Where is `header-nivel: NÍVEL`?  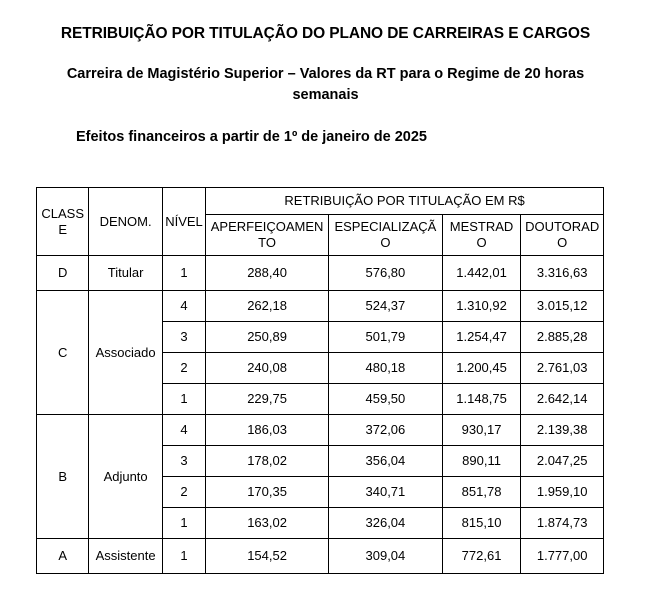
header-nivel: NÍVEL is located at coordinates (184, 221).